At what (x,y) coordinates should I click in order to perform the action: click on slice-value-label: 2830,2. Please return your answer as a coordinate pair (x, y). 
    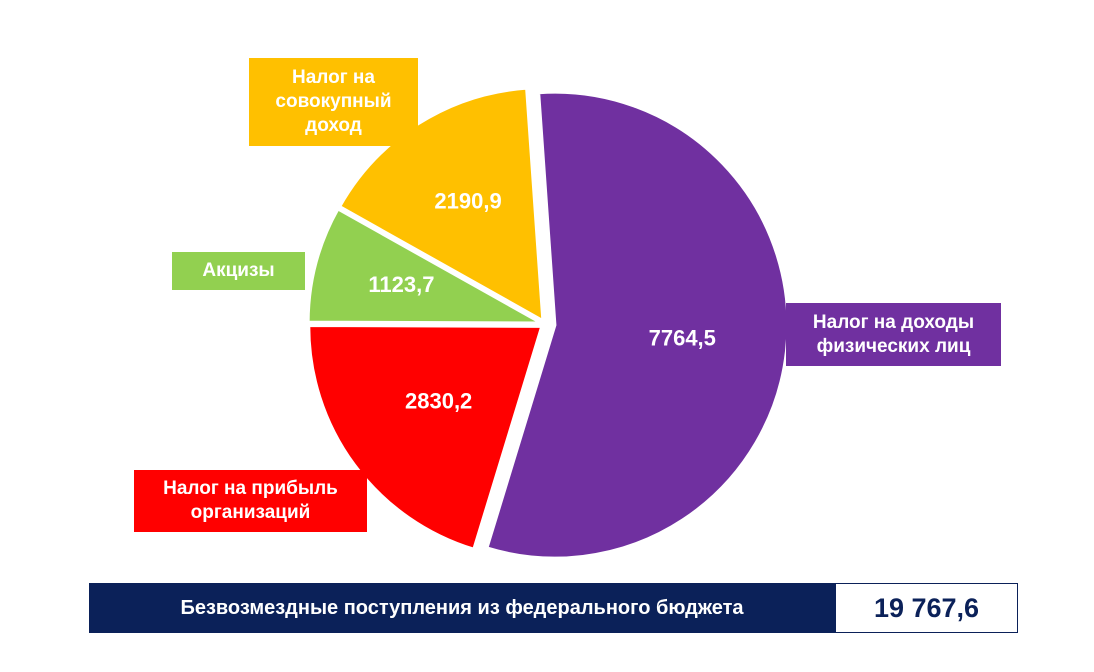
    Looking at the image, I should click on (438, 400).